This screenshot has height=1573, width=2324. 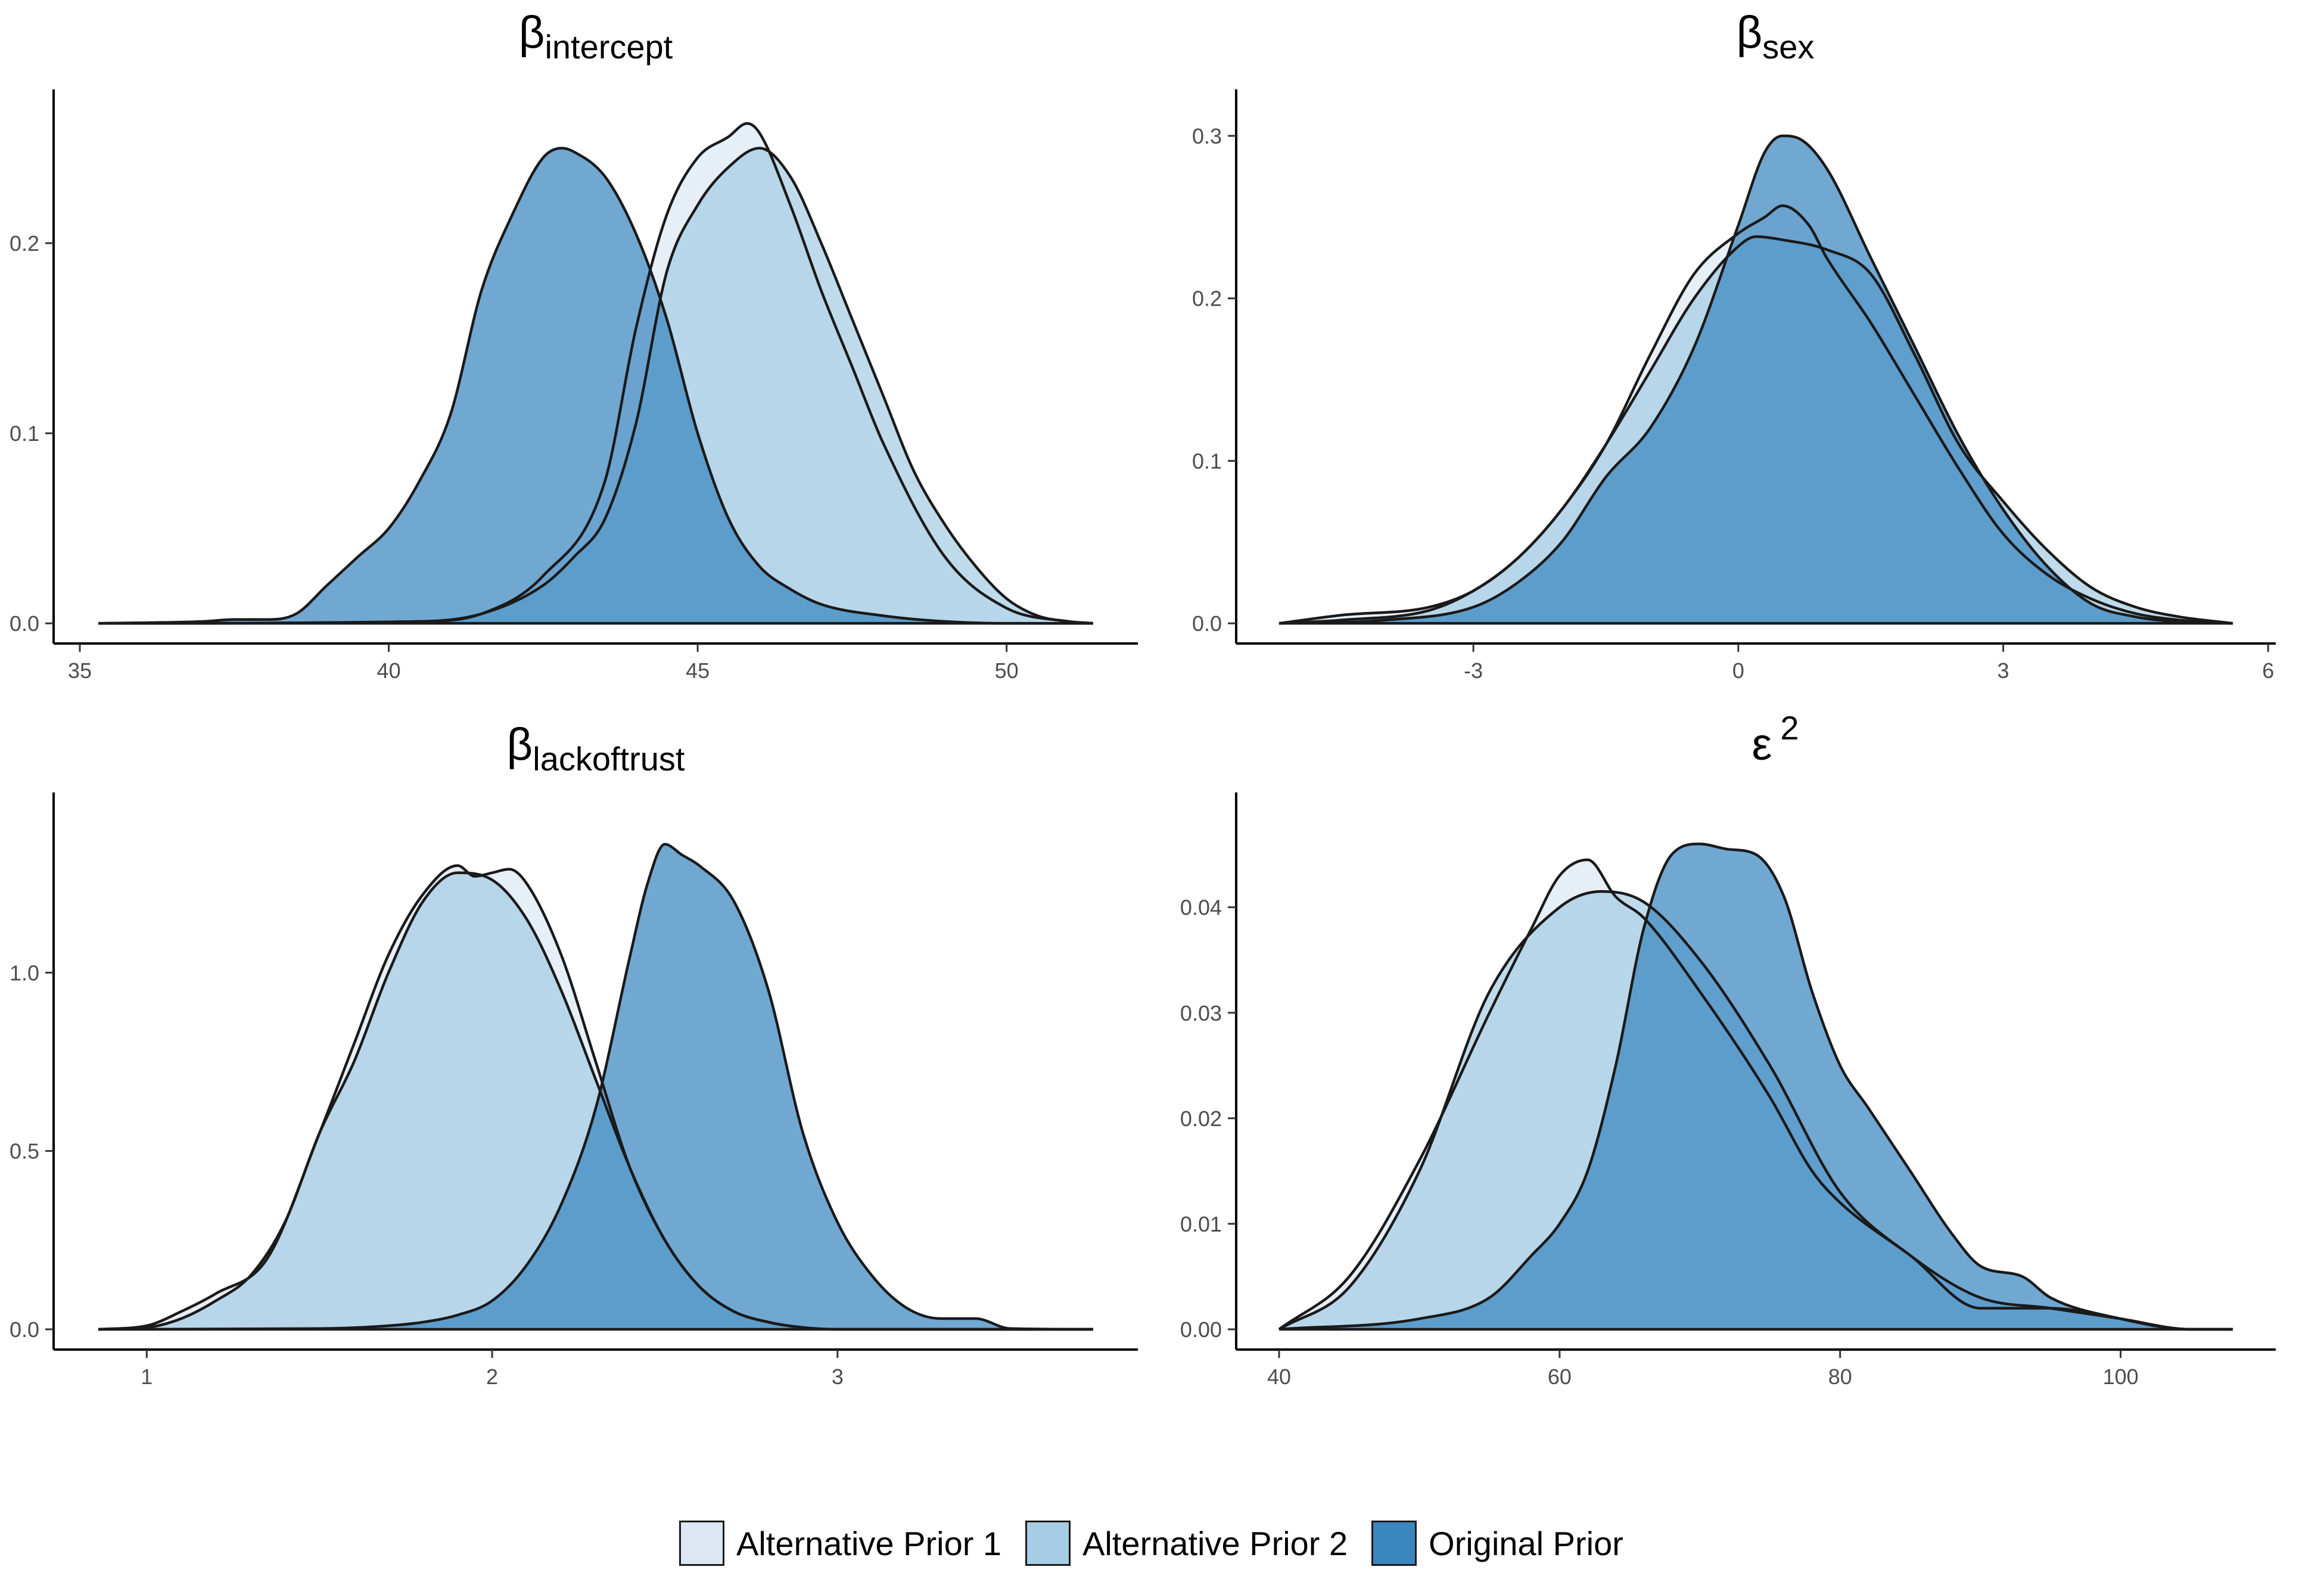 I want to click on legend-key-original-prior, so click(x=1394, y=1543).